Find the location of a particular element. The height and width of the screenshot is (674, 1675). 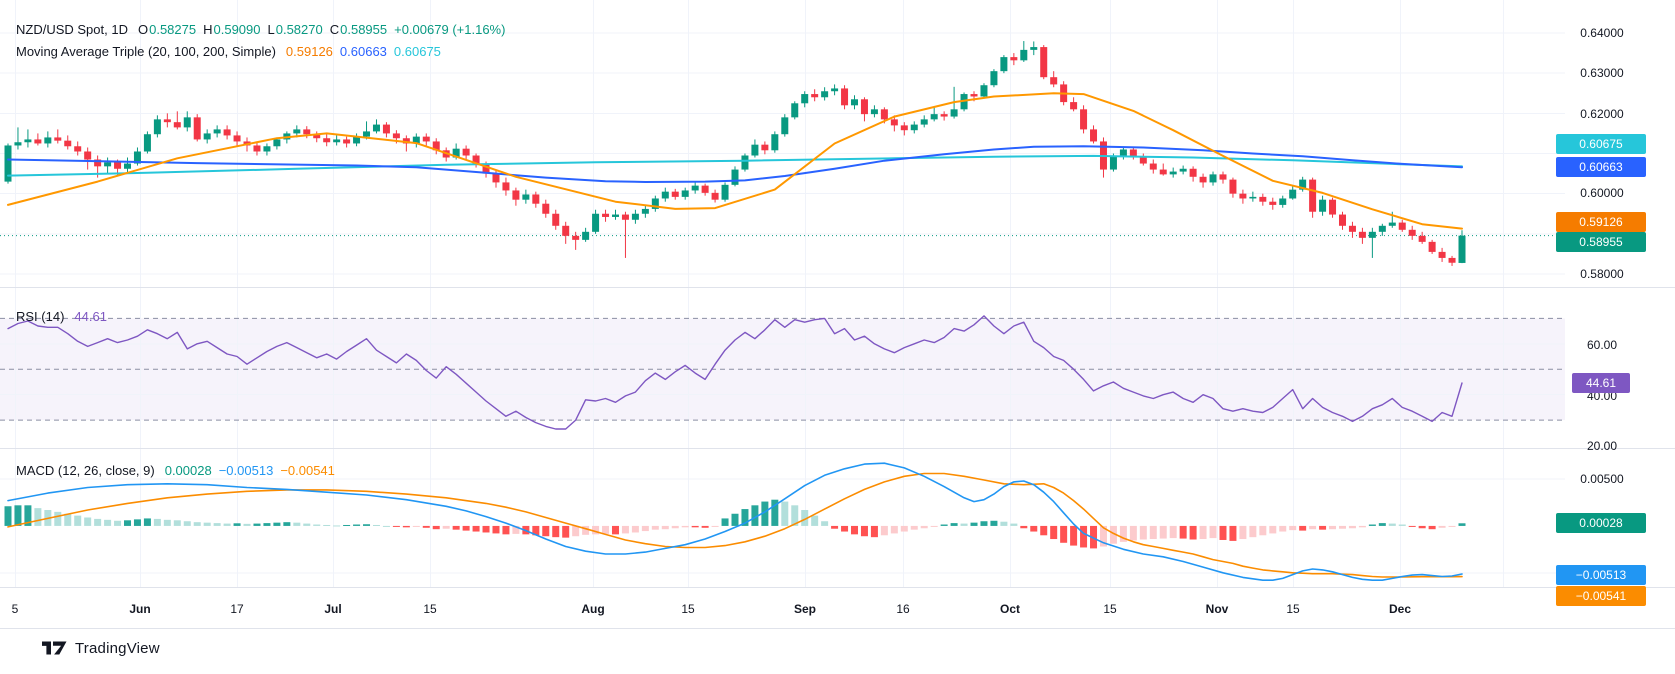

low-label: L is located at coordinates (271, 29).